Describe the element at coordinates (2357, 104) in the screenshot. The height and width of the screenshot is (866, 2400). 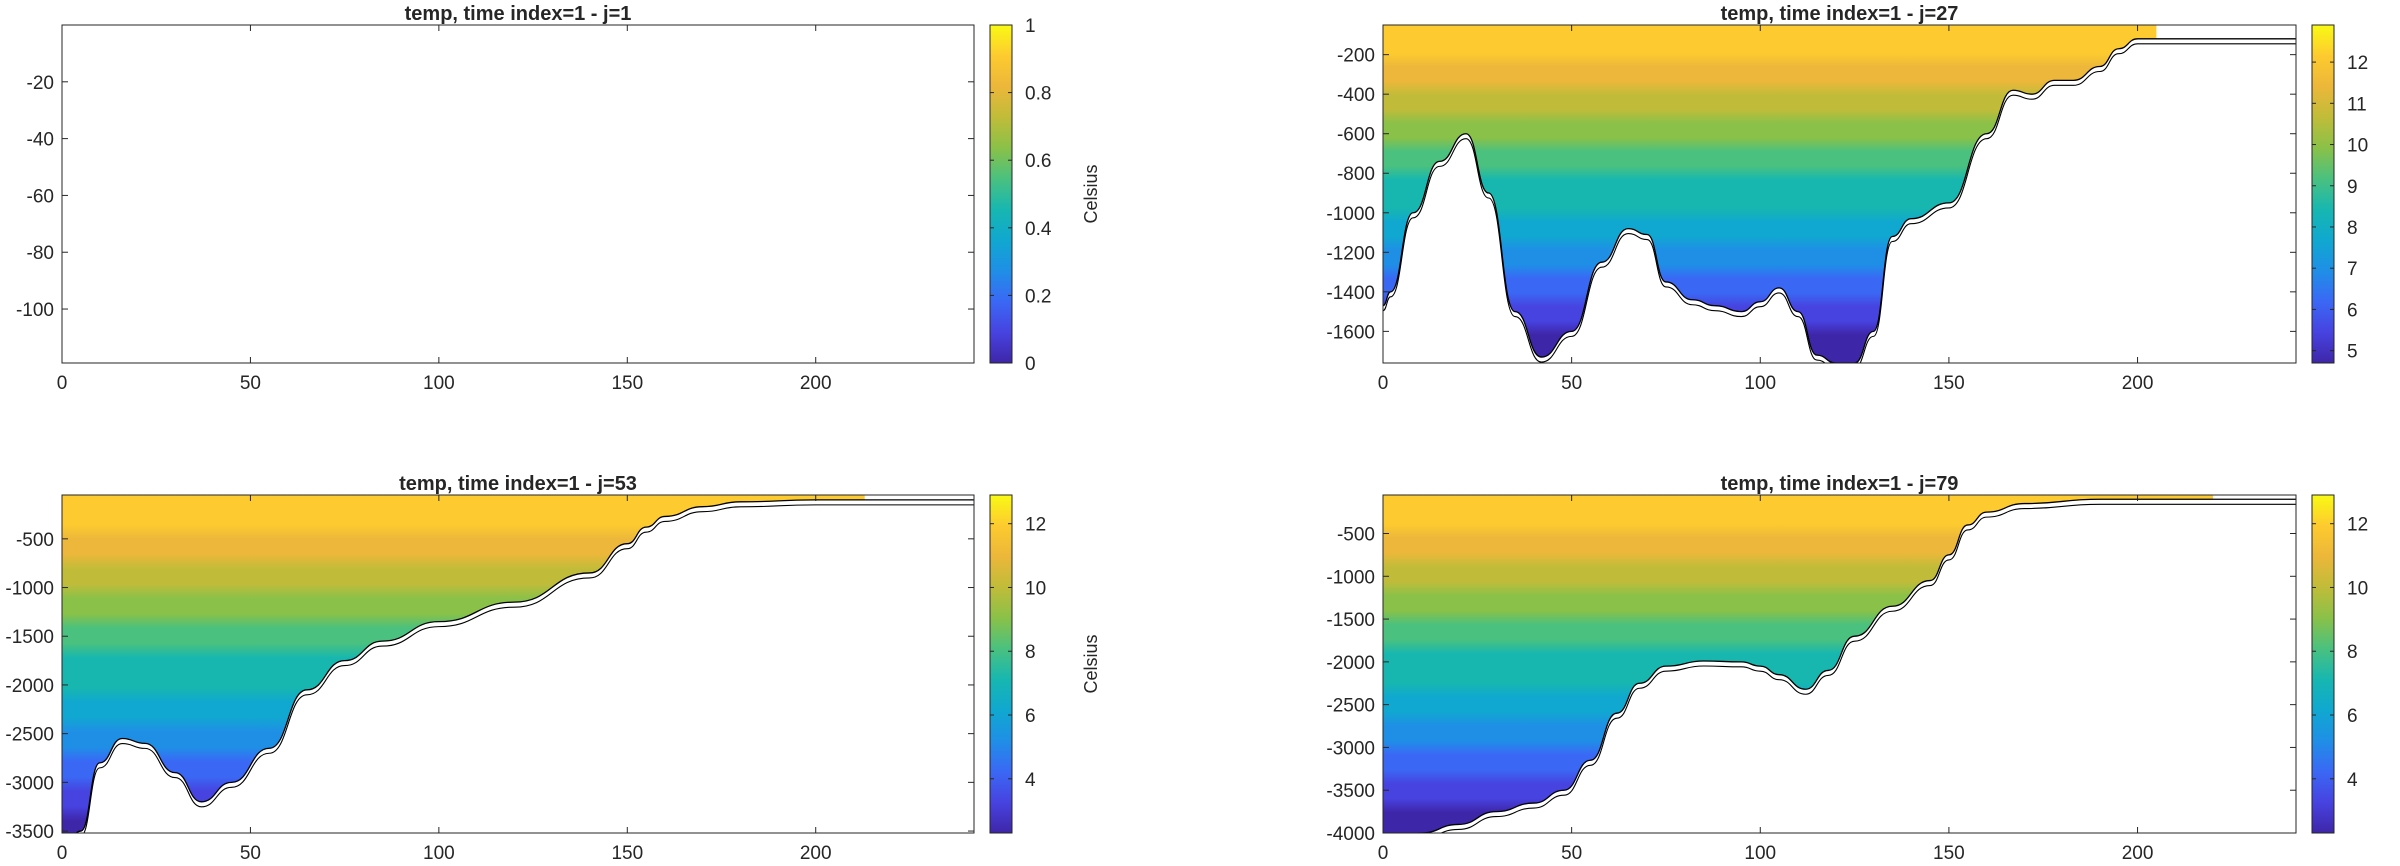
I see `colorbar-tick-label: 11` at that location.